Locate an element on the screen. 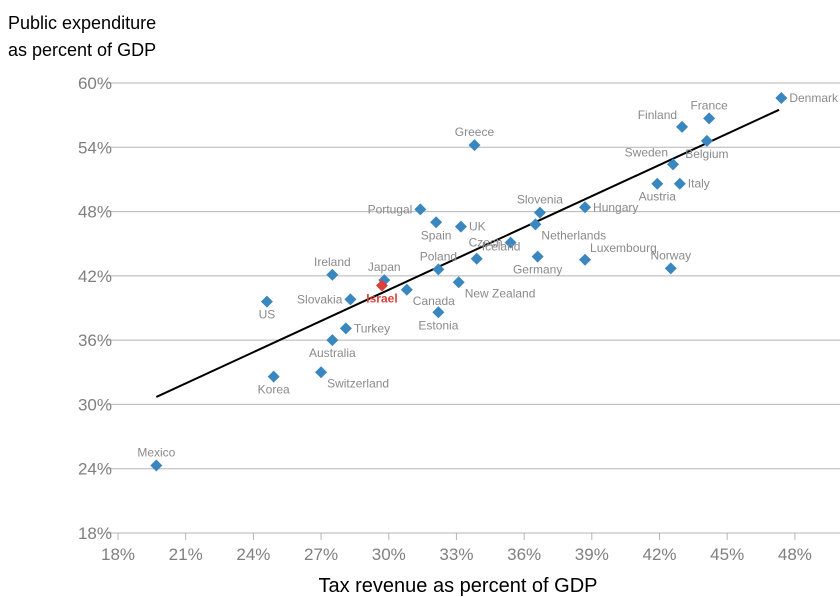 The height and width of the screenshot is (597, 840). x-axis-ticks: 18% 21% 24% 27% 30% 33% 36% 39% 42% 45% 48% is located at coordinates (456, 548).